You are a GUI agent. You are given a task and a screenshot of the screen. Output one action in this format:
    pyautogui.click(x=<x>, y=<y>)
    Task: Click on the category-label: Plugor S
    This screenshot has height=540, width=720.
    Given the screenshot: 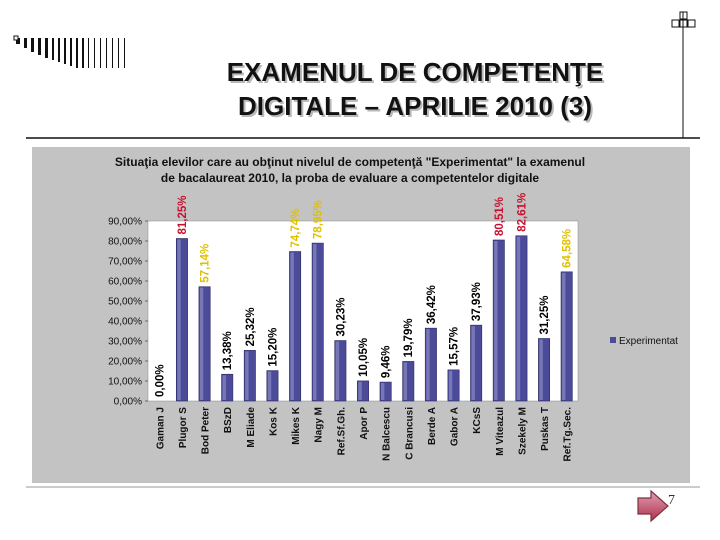 What is the action you would take?
    pyautogui.click(x=183, y=427)
    